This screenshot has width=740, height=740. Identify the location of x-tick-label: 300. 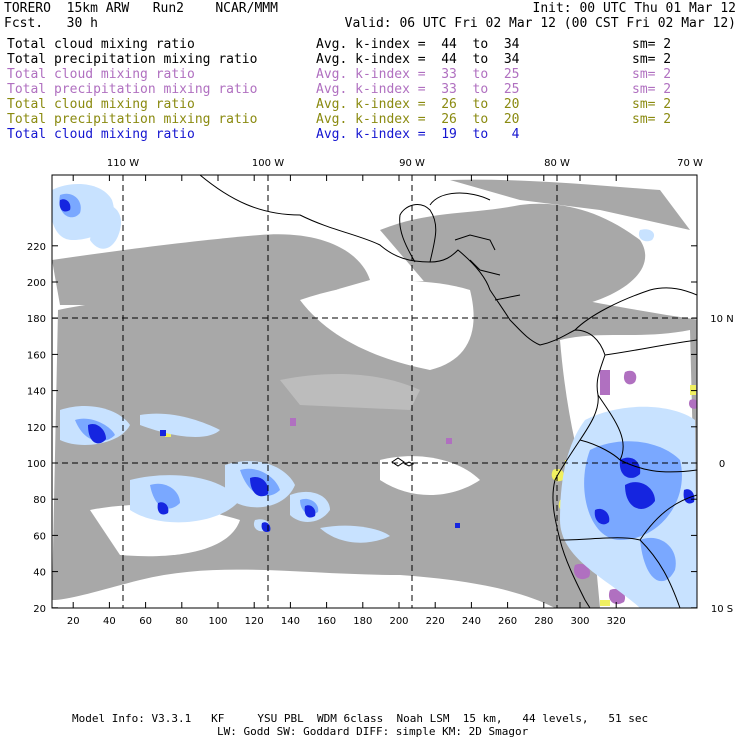
(579, 621).